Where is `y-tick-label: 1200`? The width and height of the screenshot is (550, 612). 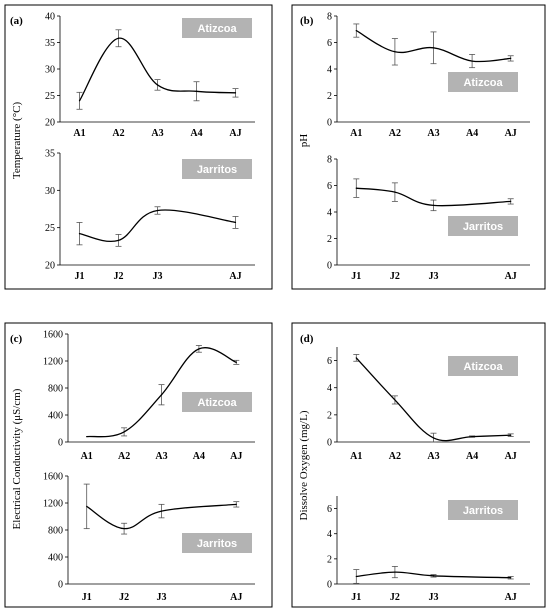
y-tick-label: 1200 is located at coordinates (53, 362).